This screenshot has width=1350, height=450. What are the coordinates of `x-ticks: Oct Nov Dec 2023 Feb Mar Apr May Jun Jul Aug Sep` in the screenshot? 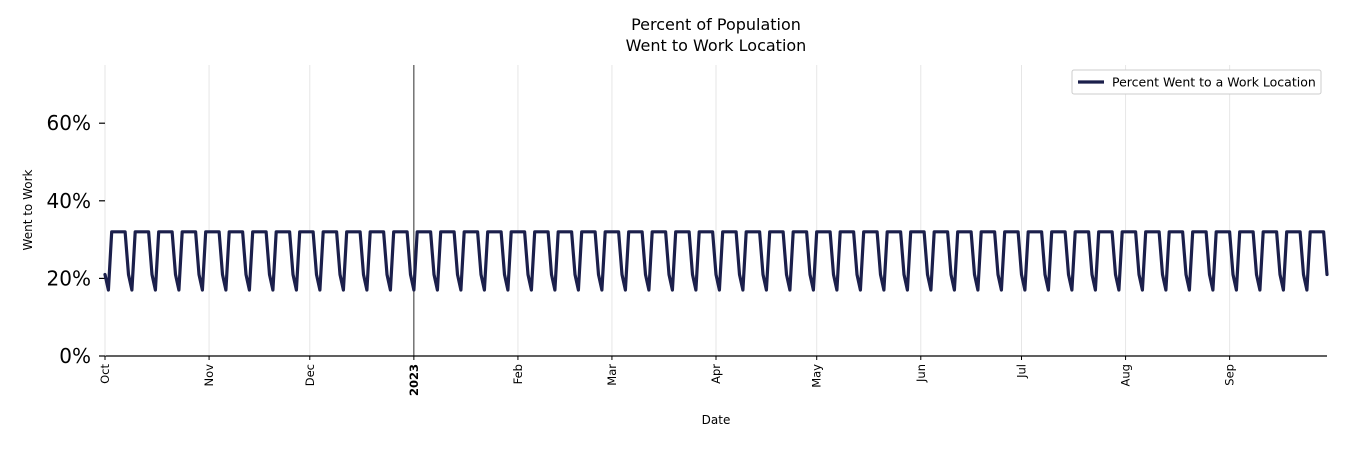 It's located at (667, 376).